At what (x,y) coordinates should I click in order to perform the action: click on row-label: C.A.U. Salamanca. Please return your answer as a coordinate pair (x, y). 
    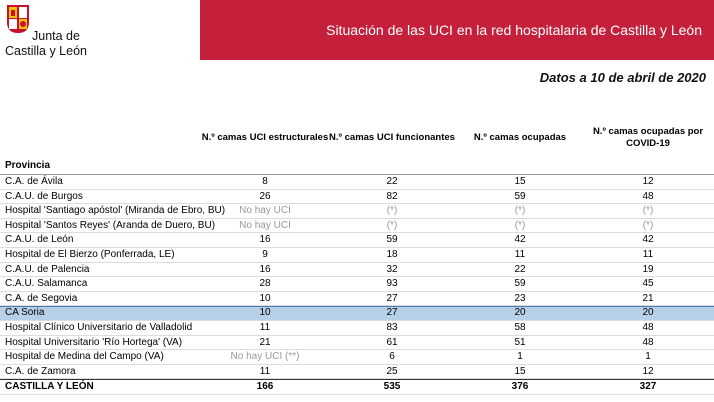
    Looking at the image, I should click on (46, 284).